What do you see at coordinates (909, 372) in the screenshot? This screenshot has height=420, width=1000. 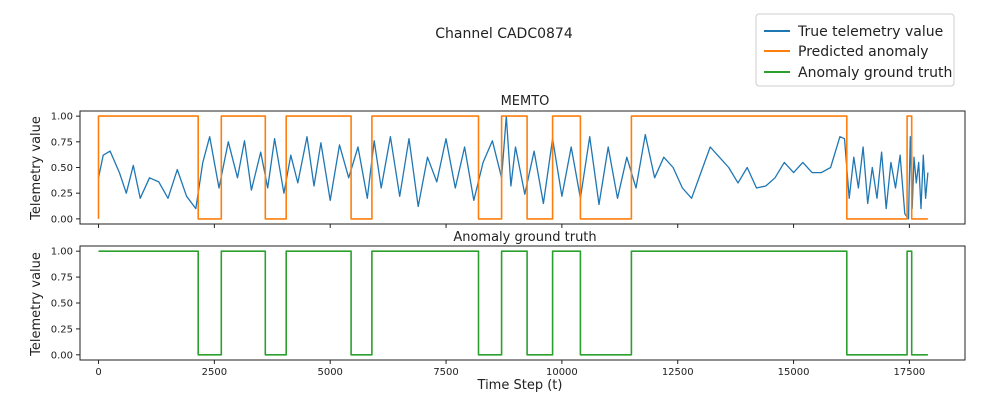 I see `x-tick-label: 17500` at bounding box center [909, 372].